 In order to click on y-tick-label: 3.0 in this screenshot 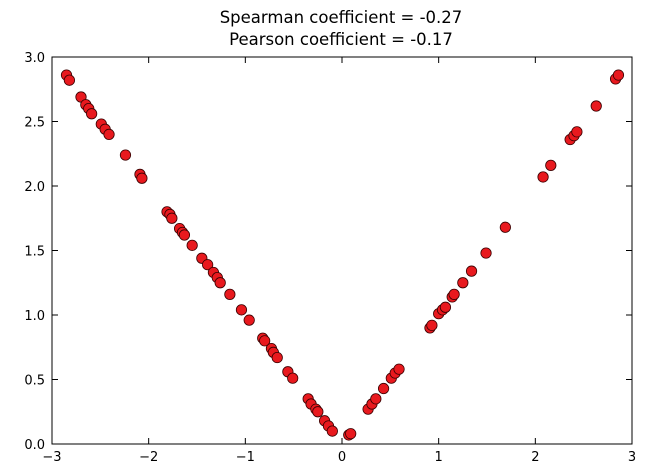, I will do `click(34, 58)`.